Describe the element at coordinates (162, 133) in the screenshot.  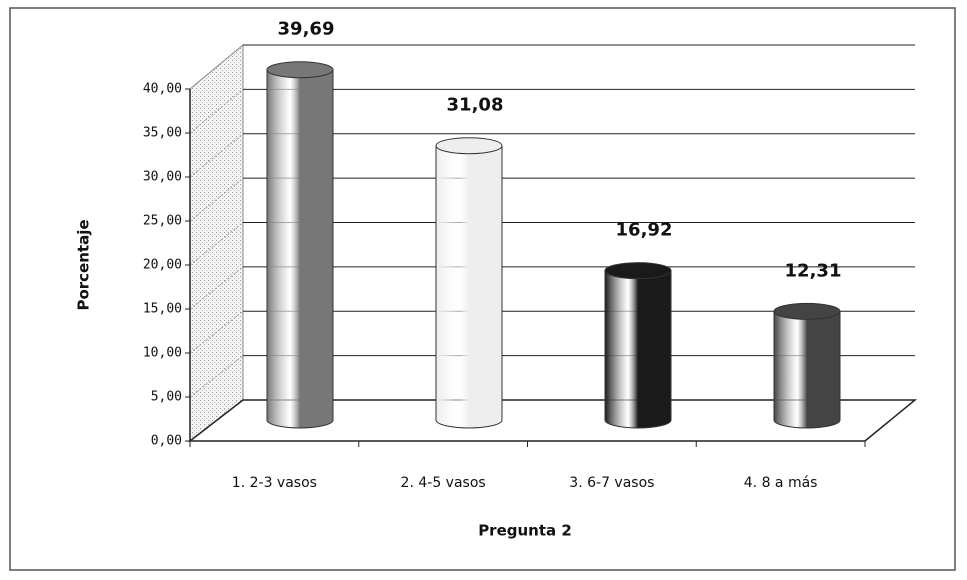
I see `y-tick-label: 35,00` at that location.